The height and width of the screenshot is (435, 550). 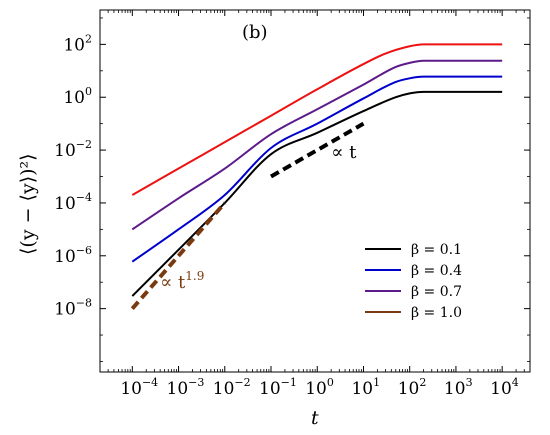 What do you see at coordinates (504, 387) in the screenshot?
I see `x-tick-label: 10⁴` at bounding box center [504, 387].